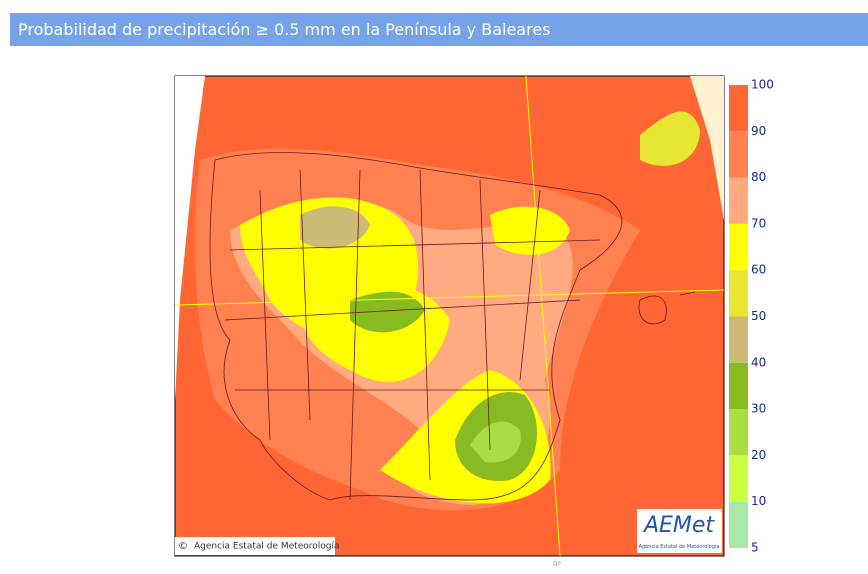 The width and height of the screenshot is (868, 574). Describe the element at coordinates (679, 546) in the screenshot. I see `logo-caption: Agencia Estatal de Meteorología` at that location.